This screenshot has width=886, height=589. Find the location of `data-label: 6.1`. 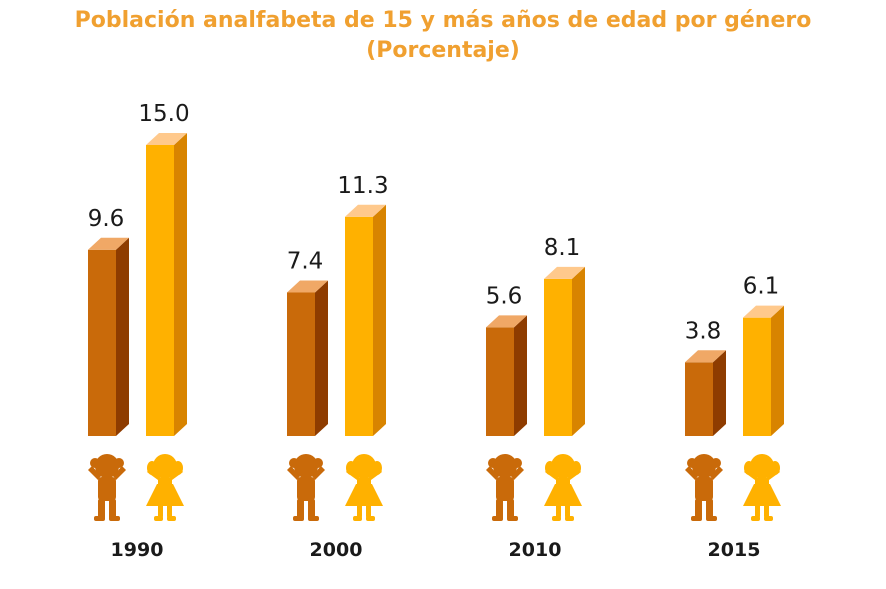

data-label: 6.1 is located at coordinates (761, 287).